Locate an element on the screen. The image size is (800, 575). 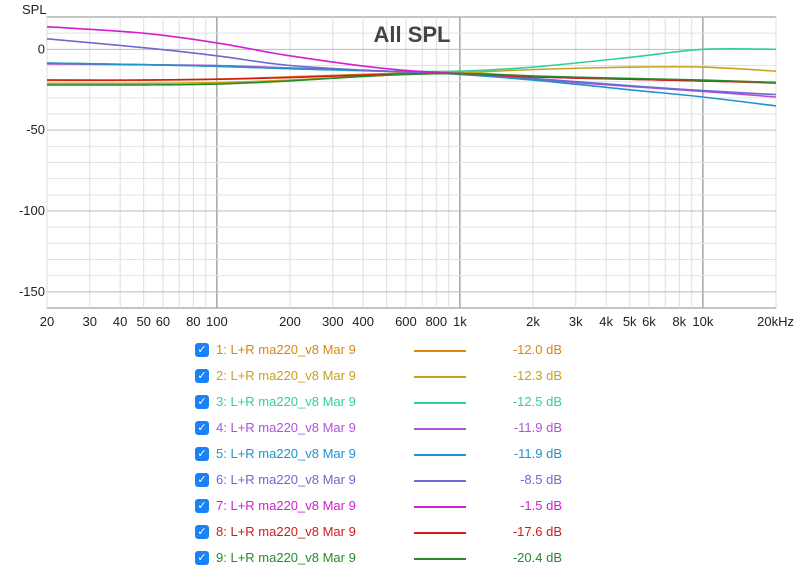
legend-row: ✓ 6: L+R ma220_v8 Mar 9 -8.5 dB is located at coordinates (405, 484).